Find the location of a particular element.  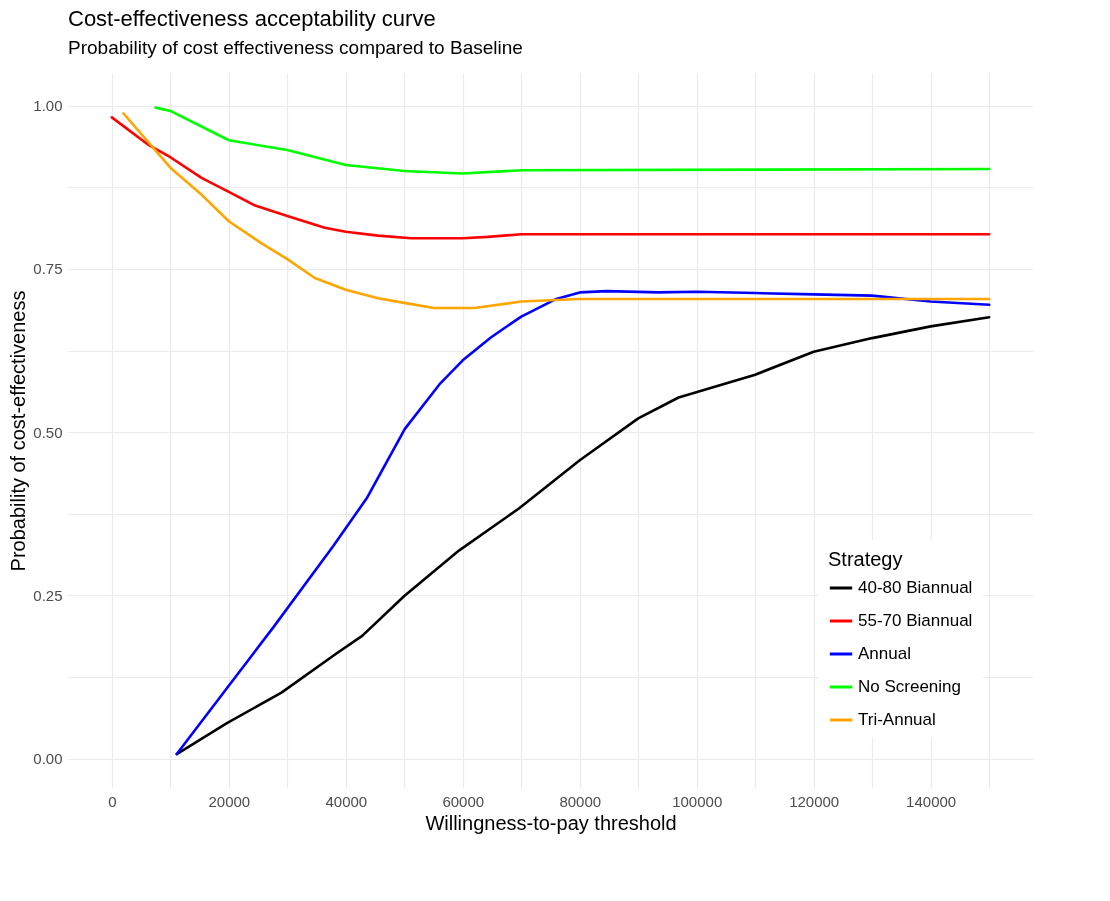

legend-label: 55-70 Biannual is located at coordinates (915, 620).